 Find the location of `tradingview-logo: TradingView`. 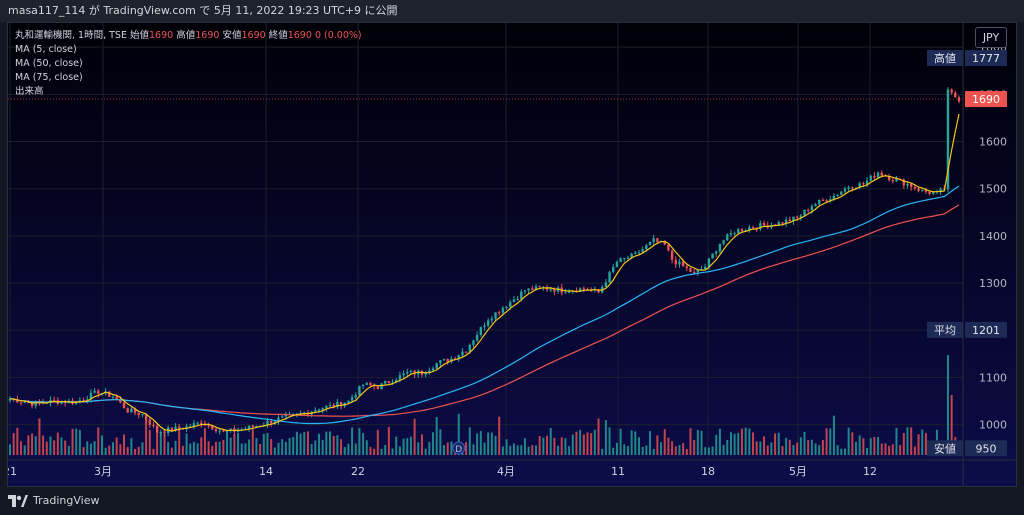

tradingview-logo: TradingView is located at coordinates (53, 500).